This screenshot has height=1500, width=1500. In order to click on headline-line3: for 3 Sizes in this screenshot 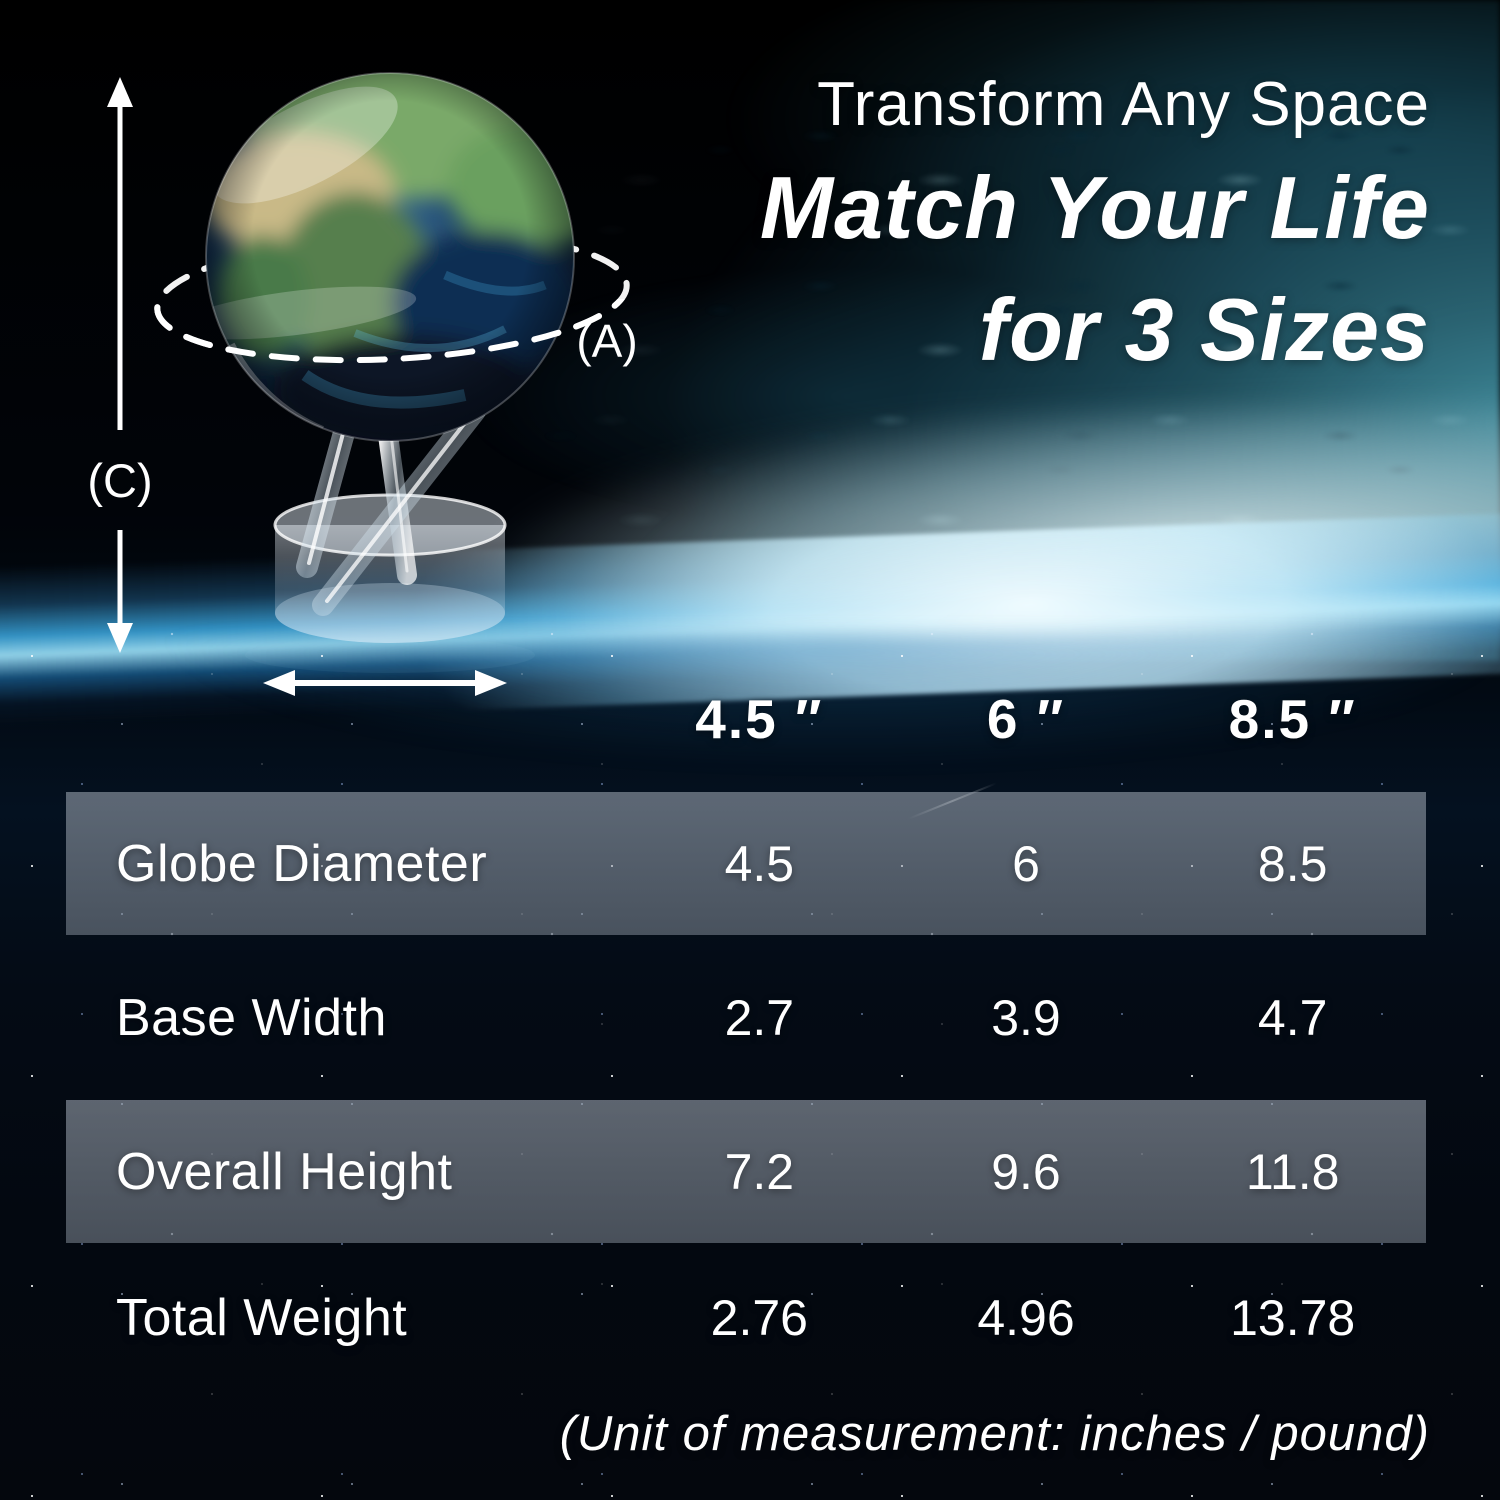, I will do `click(1204, 329)`.